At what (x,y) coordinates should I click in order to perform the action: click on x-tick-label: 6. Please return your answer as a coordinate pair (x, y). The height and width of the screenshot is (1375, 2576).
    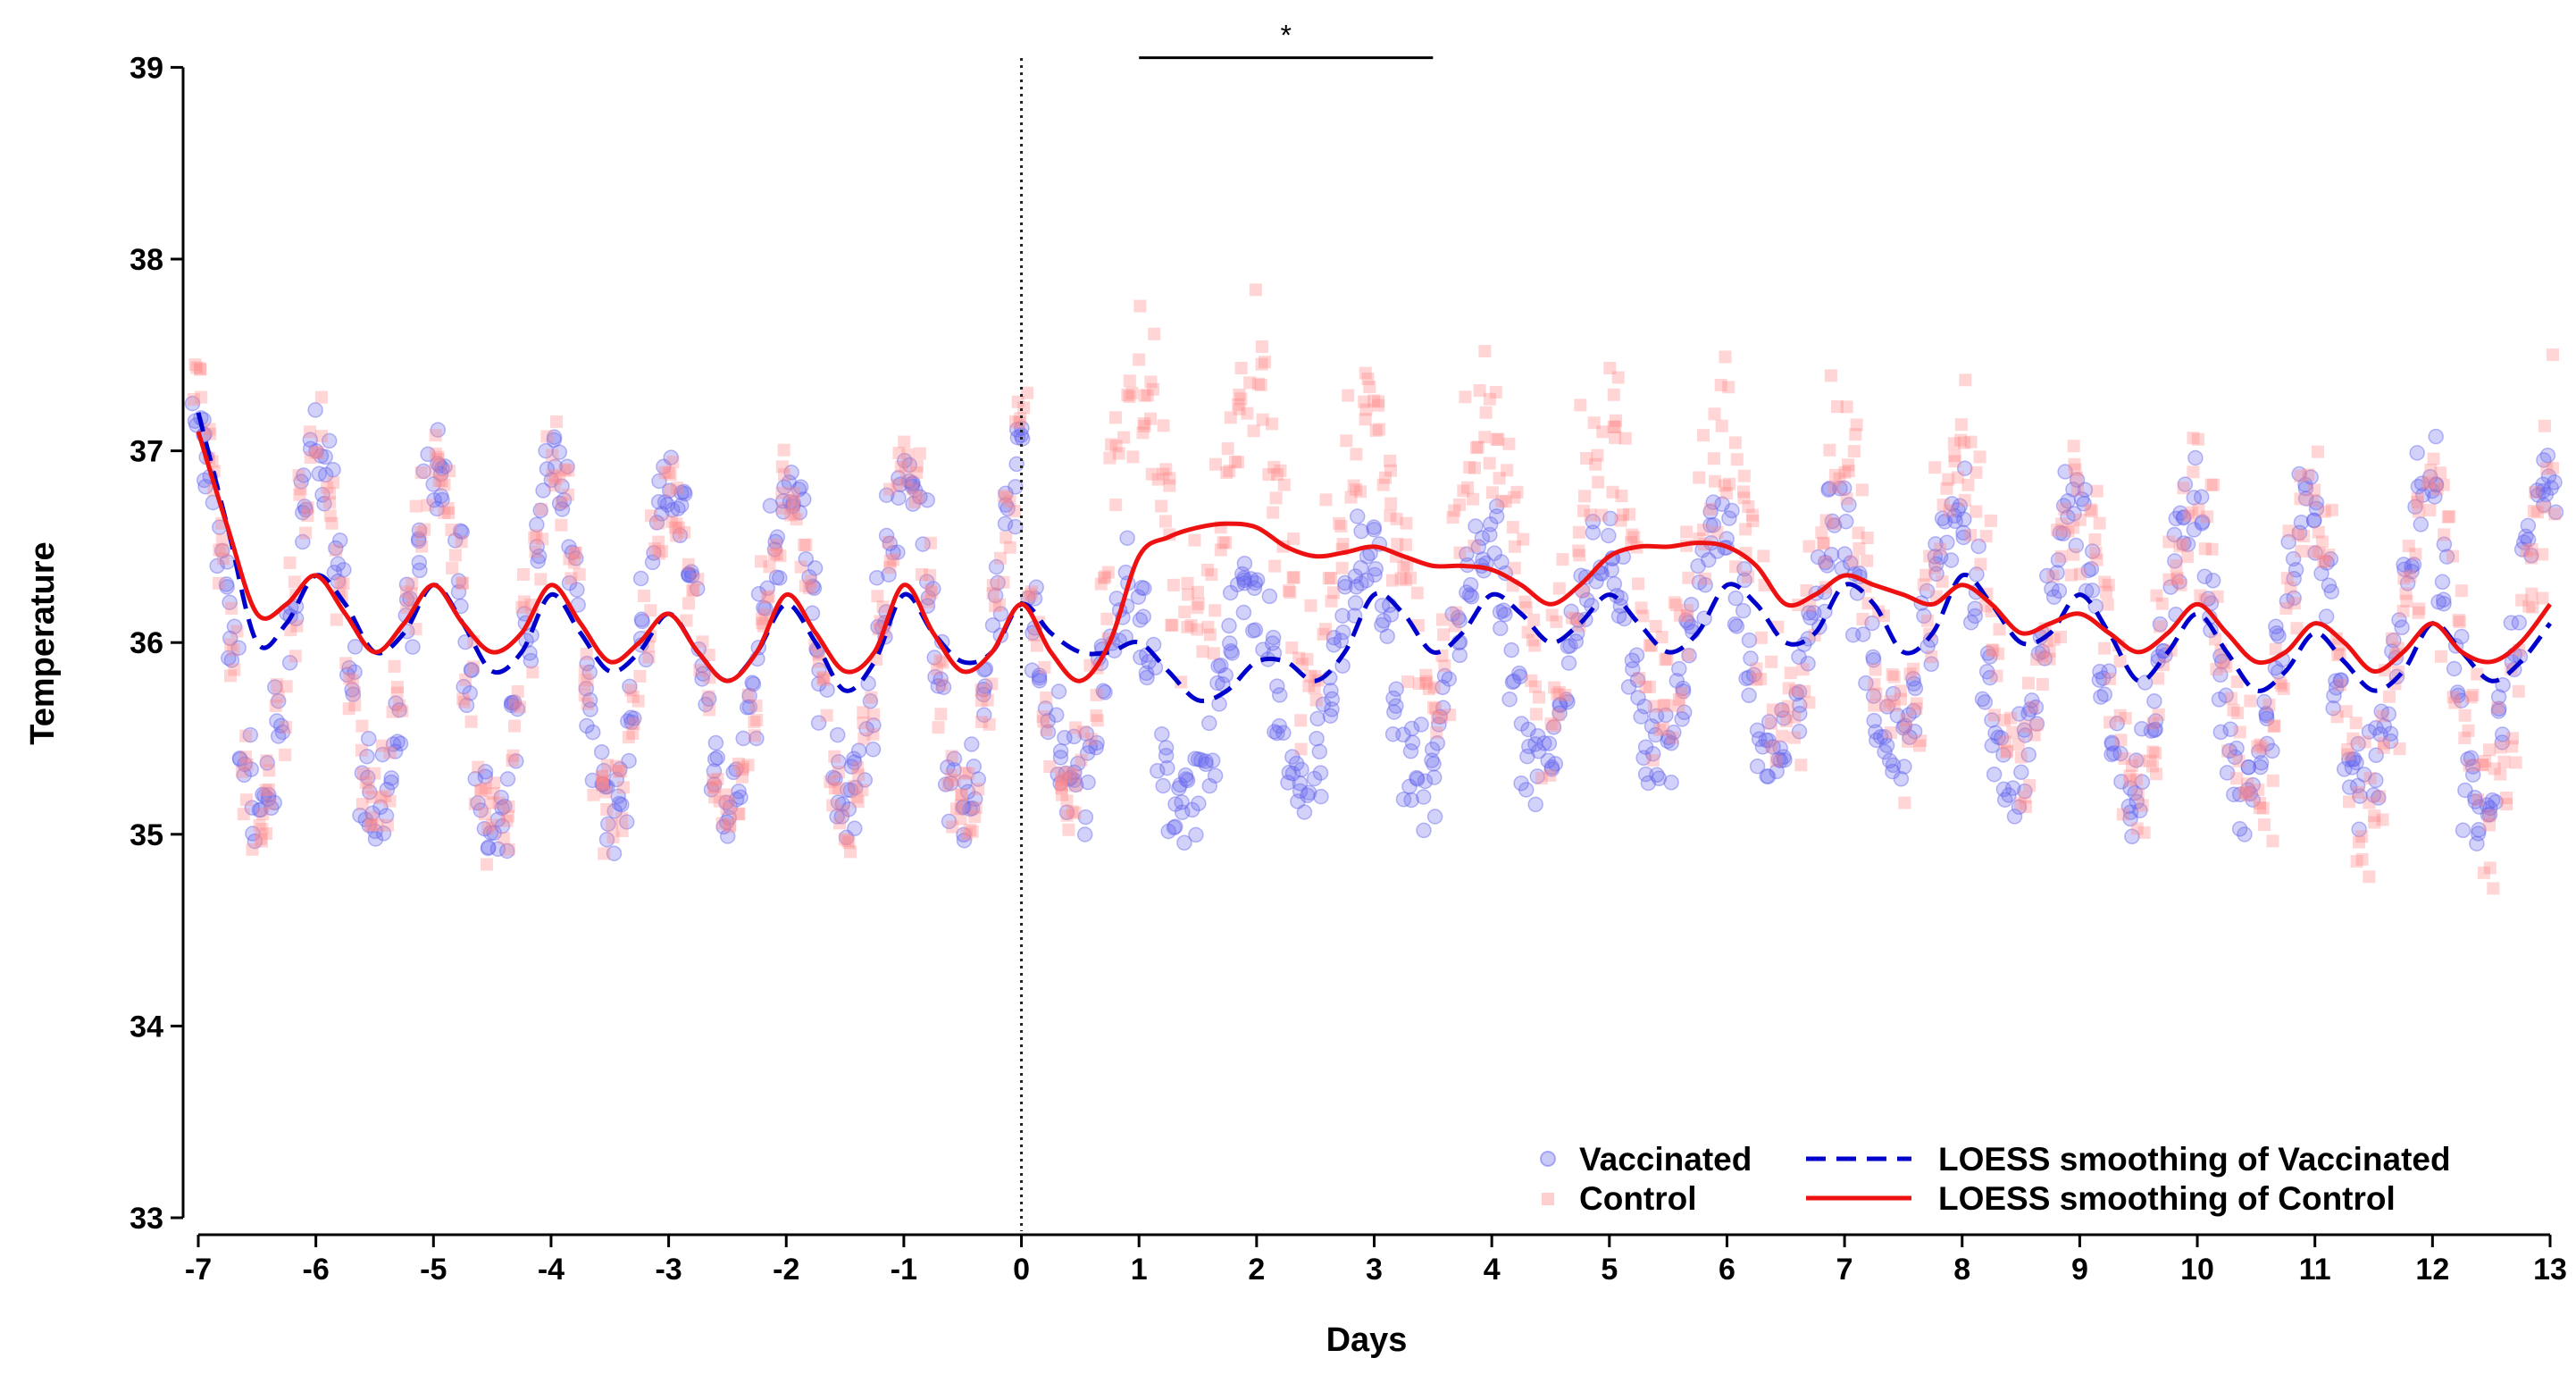
    Looking at the image, I should click on (1727, 1270).